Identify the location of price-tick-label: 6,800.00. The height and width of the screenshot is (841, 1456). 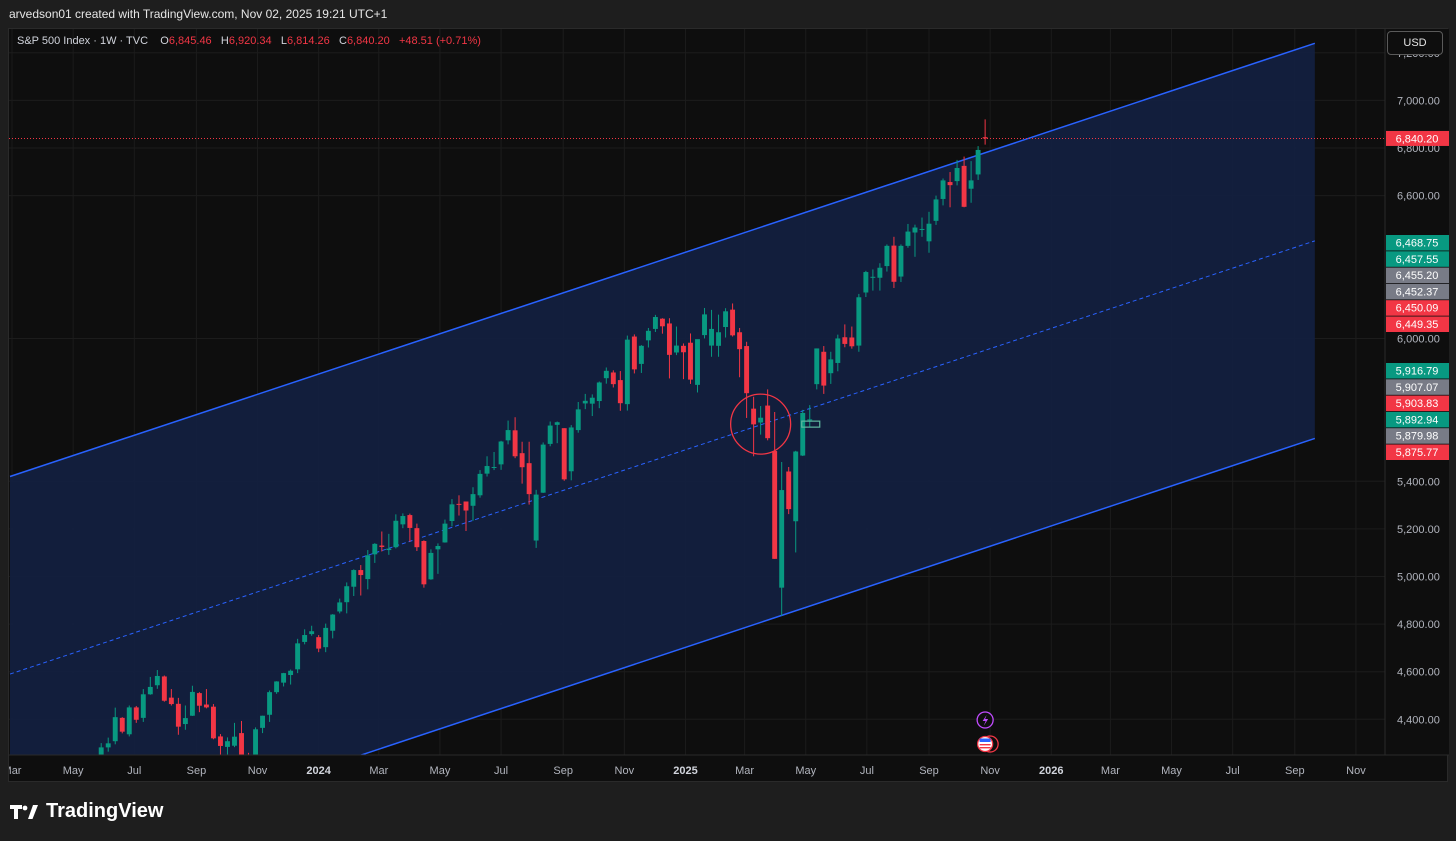
(1418, 149).